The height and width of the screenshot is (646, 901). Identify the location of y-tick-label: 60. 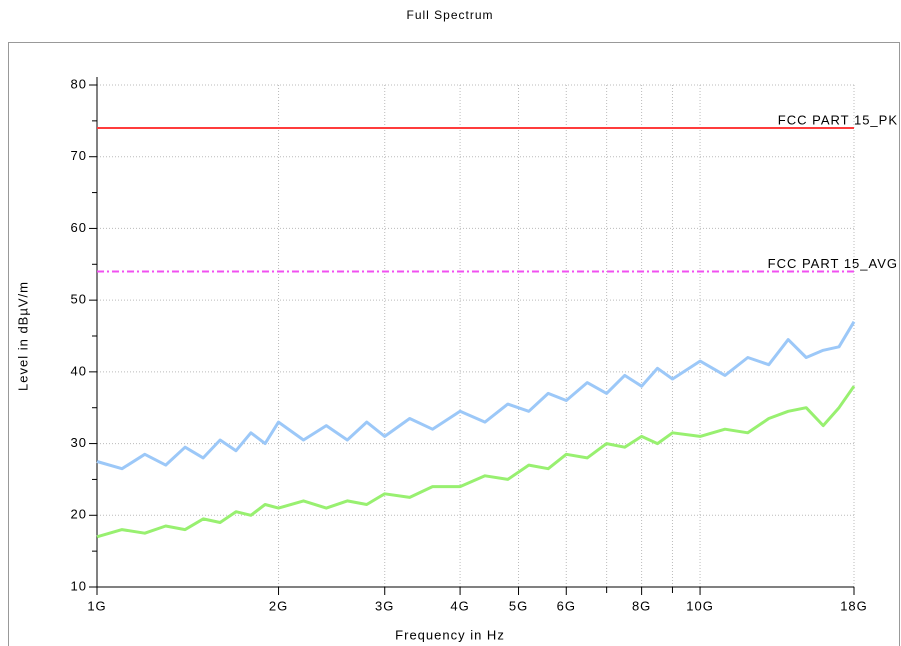
(79, 227).